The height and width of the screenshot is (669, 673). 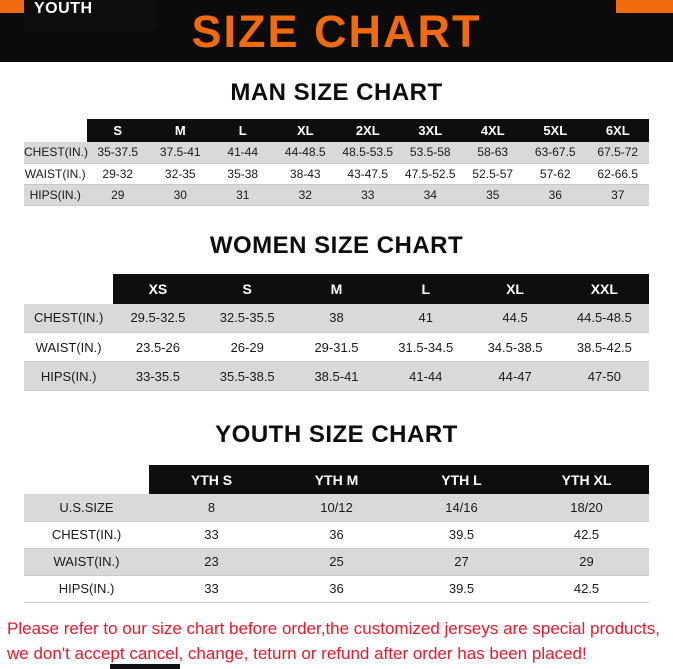 What do you see at coordinates (461, 507) in the screenshot?
I see `size-value-cell: 14/16` at bounding box center [461, 507].